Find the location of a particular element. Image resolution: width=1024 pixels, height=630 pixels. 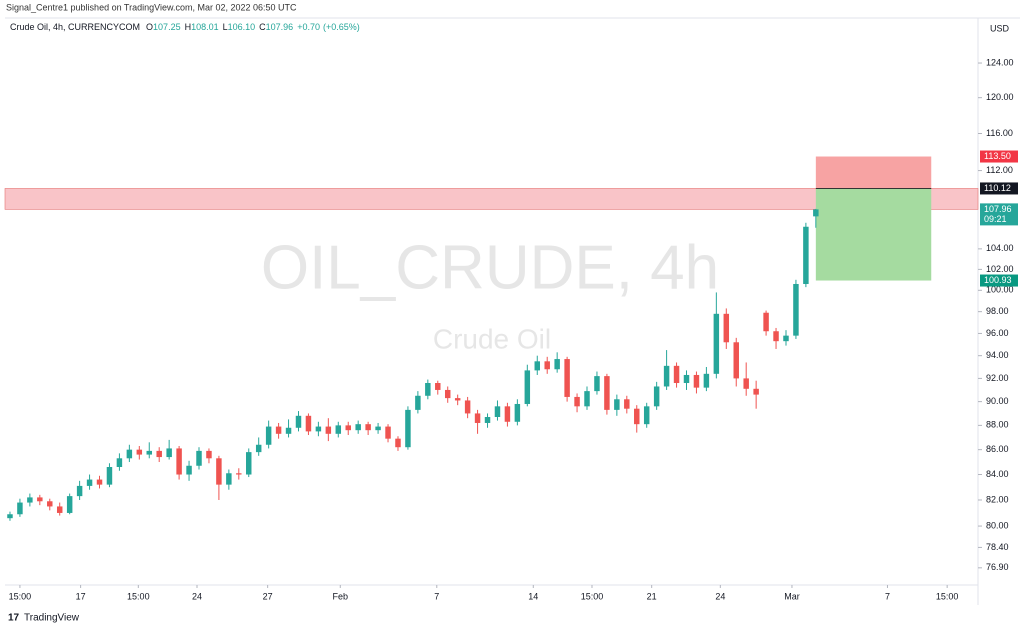

legend-item: (+0.65%) is located at coordinates (341, 27).